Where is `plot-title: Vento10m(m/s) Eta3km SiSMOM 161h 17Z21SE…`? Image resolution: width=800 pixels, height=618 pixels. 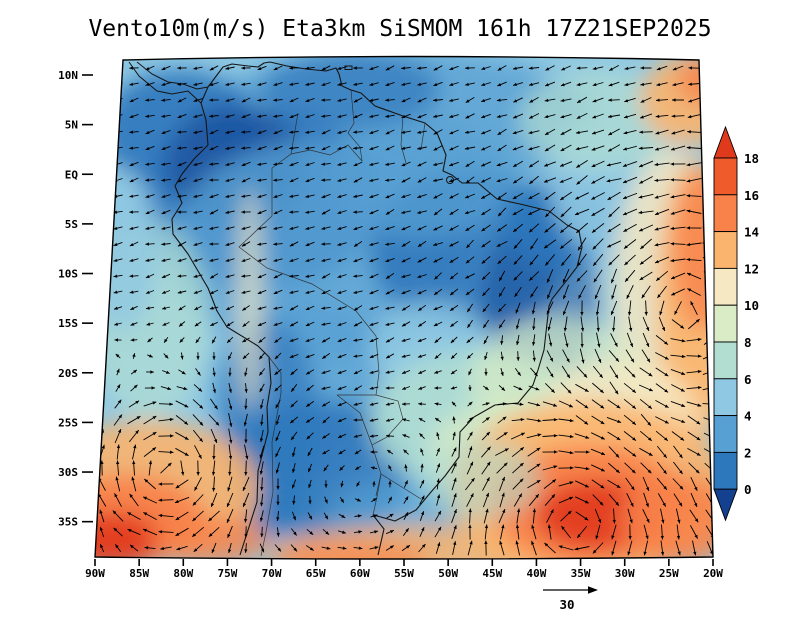 plot-title: Vento10m(m/s) Eta3km SiSMOM 161h 17Z21SE… is located at coordinates (399, 29).